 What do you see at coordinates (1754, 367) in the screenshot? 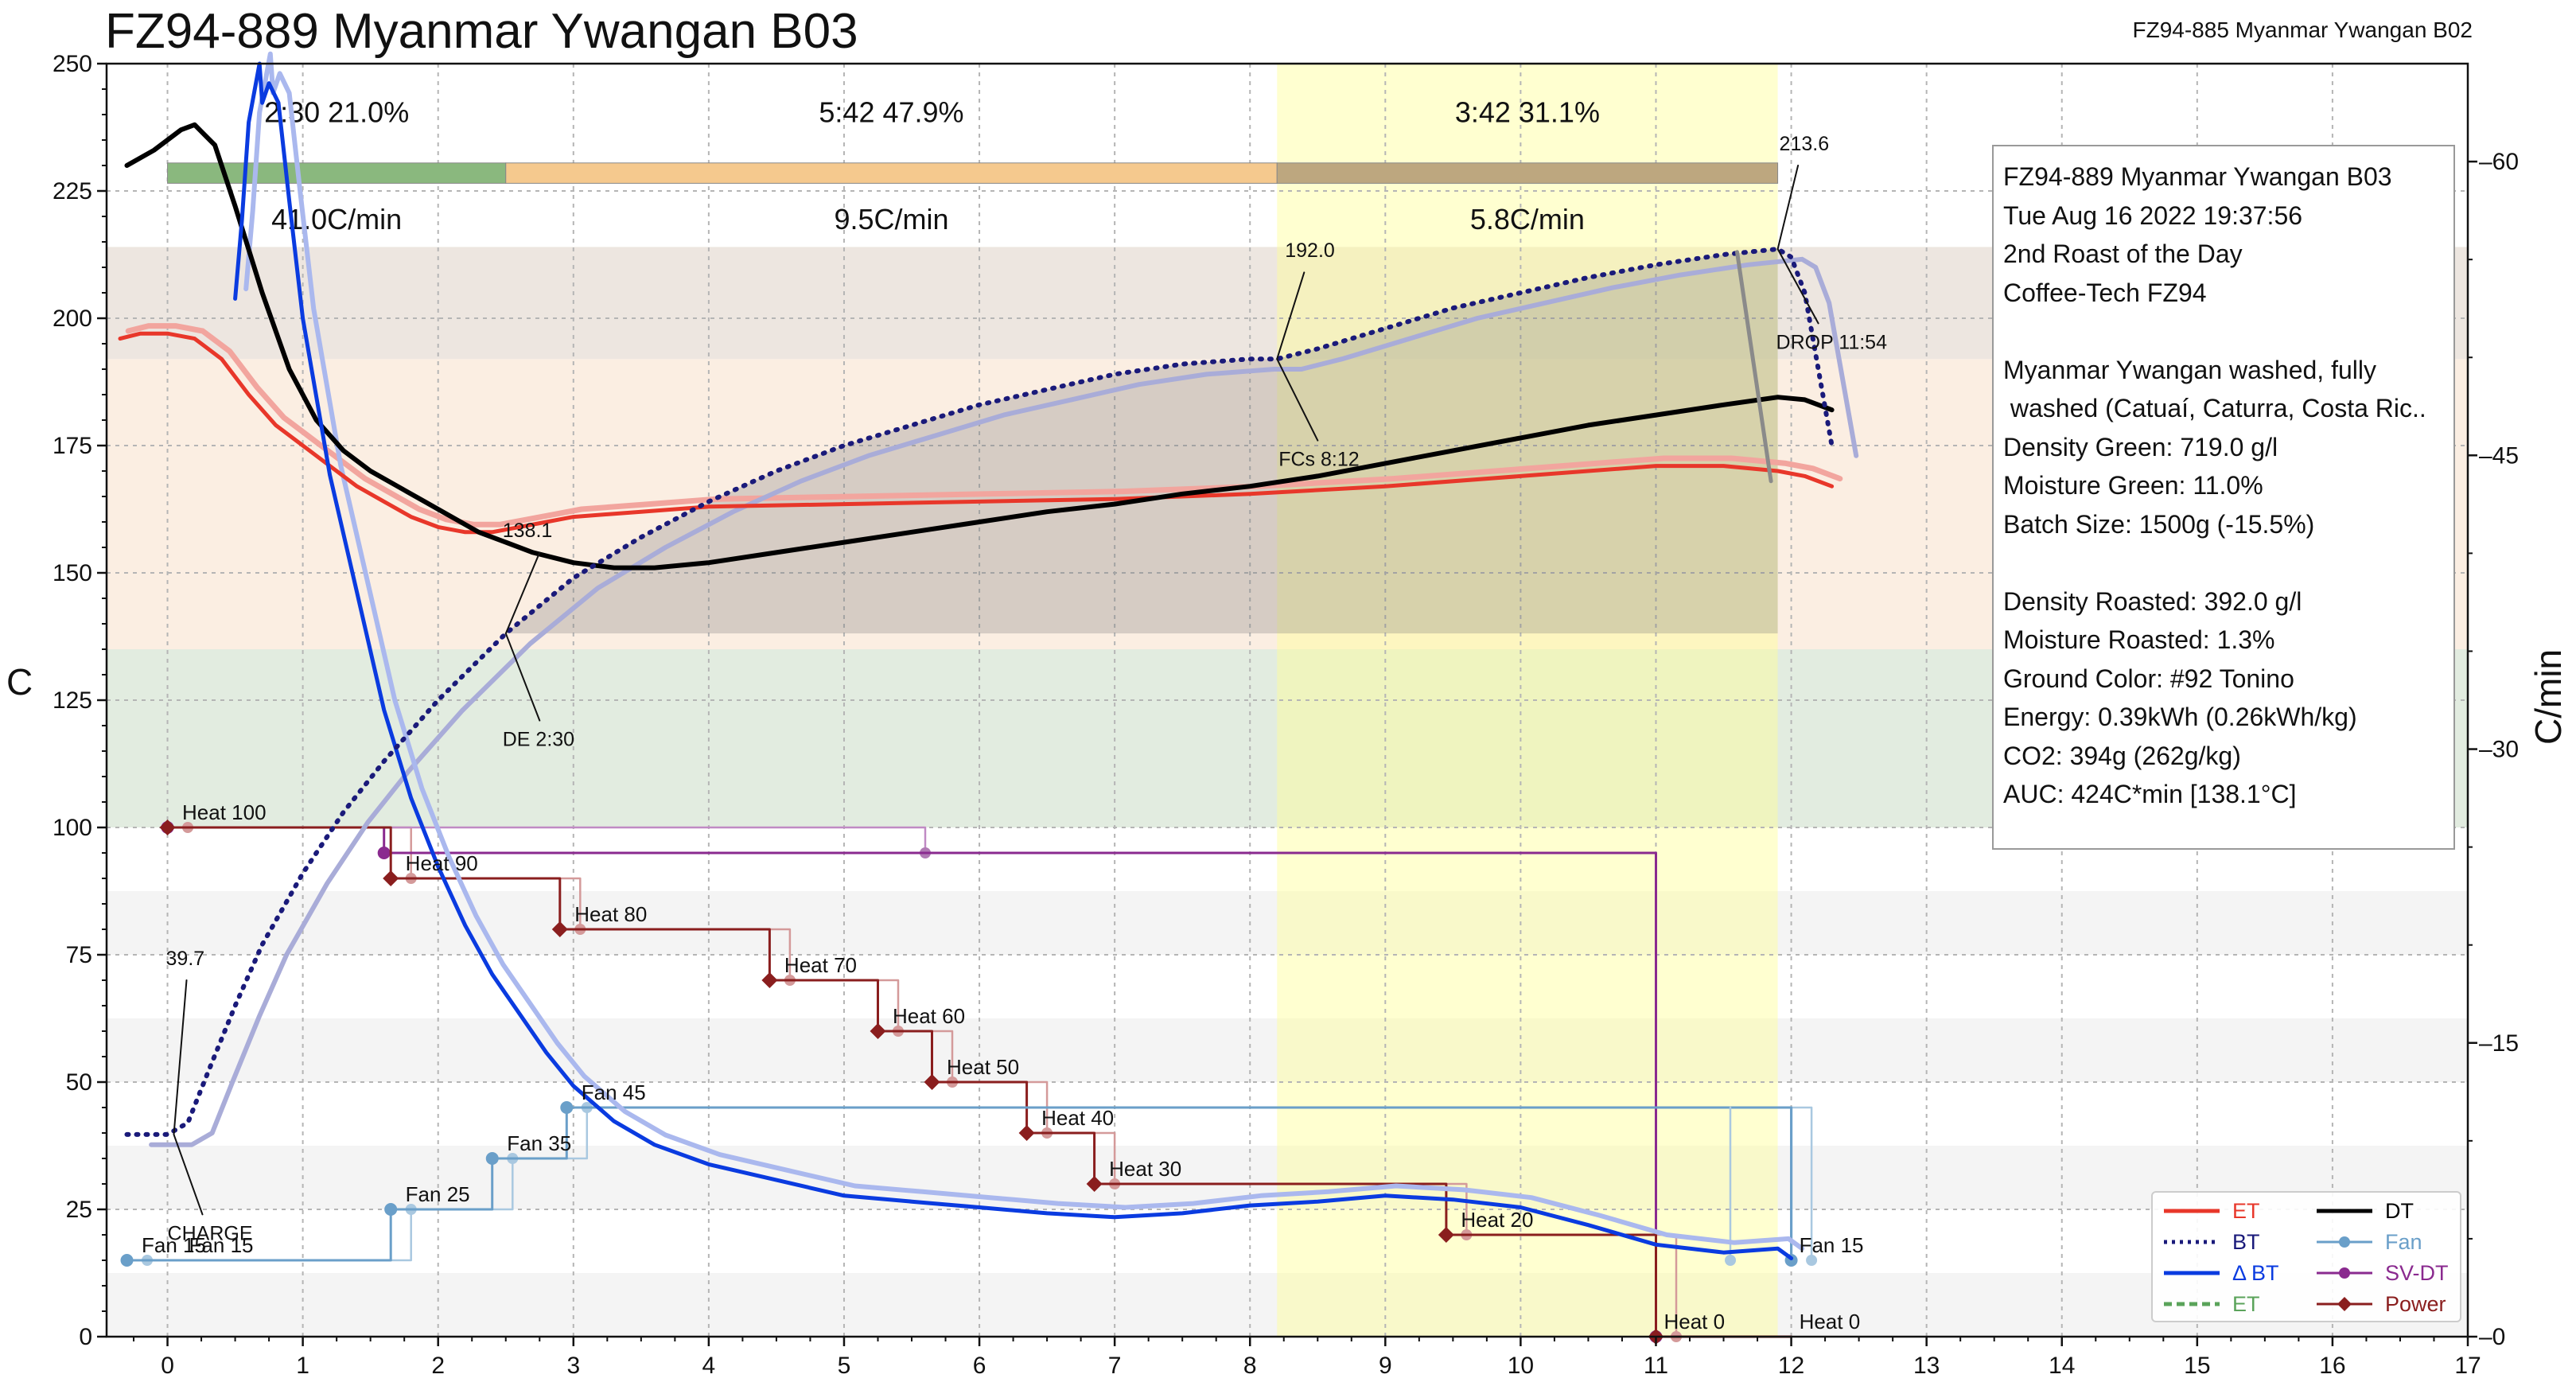
I see `reference-drop-line` at bounding box center [1754, 367].